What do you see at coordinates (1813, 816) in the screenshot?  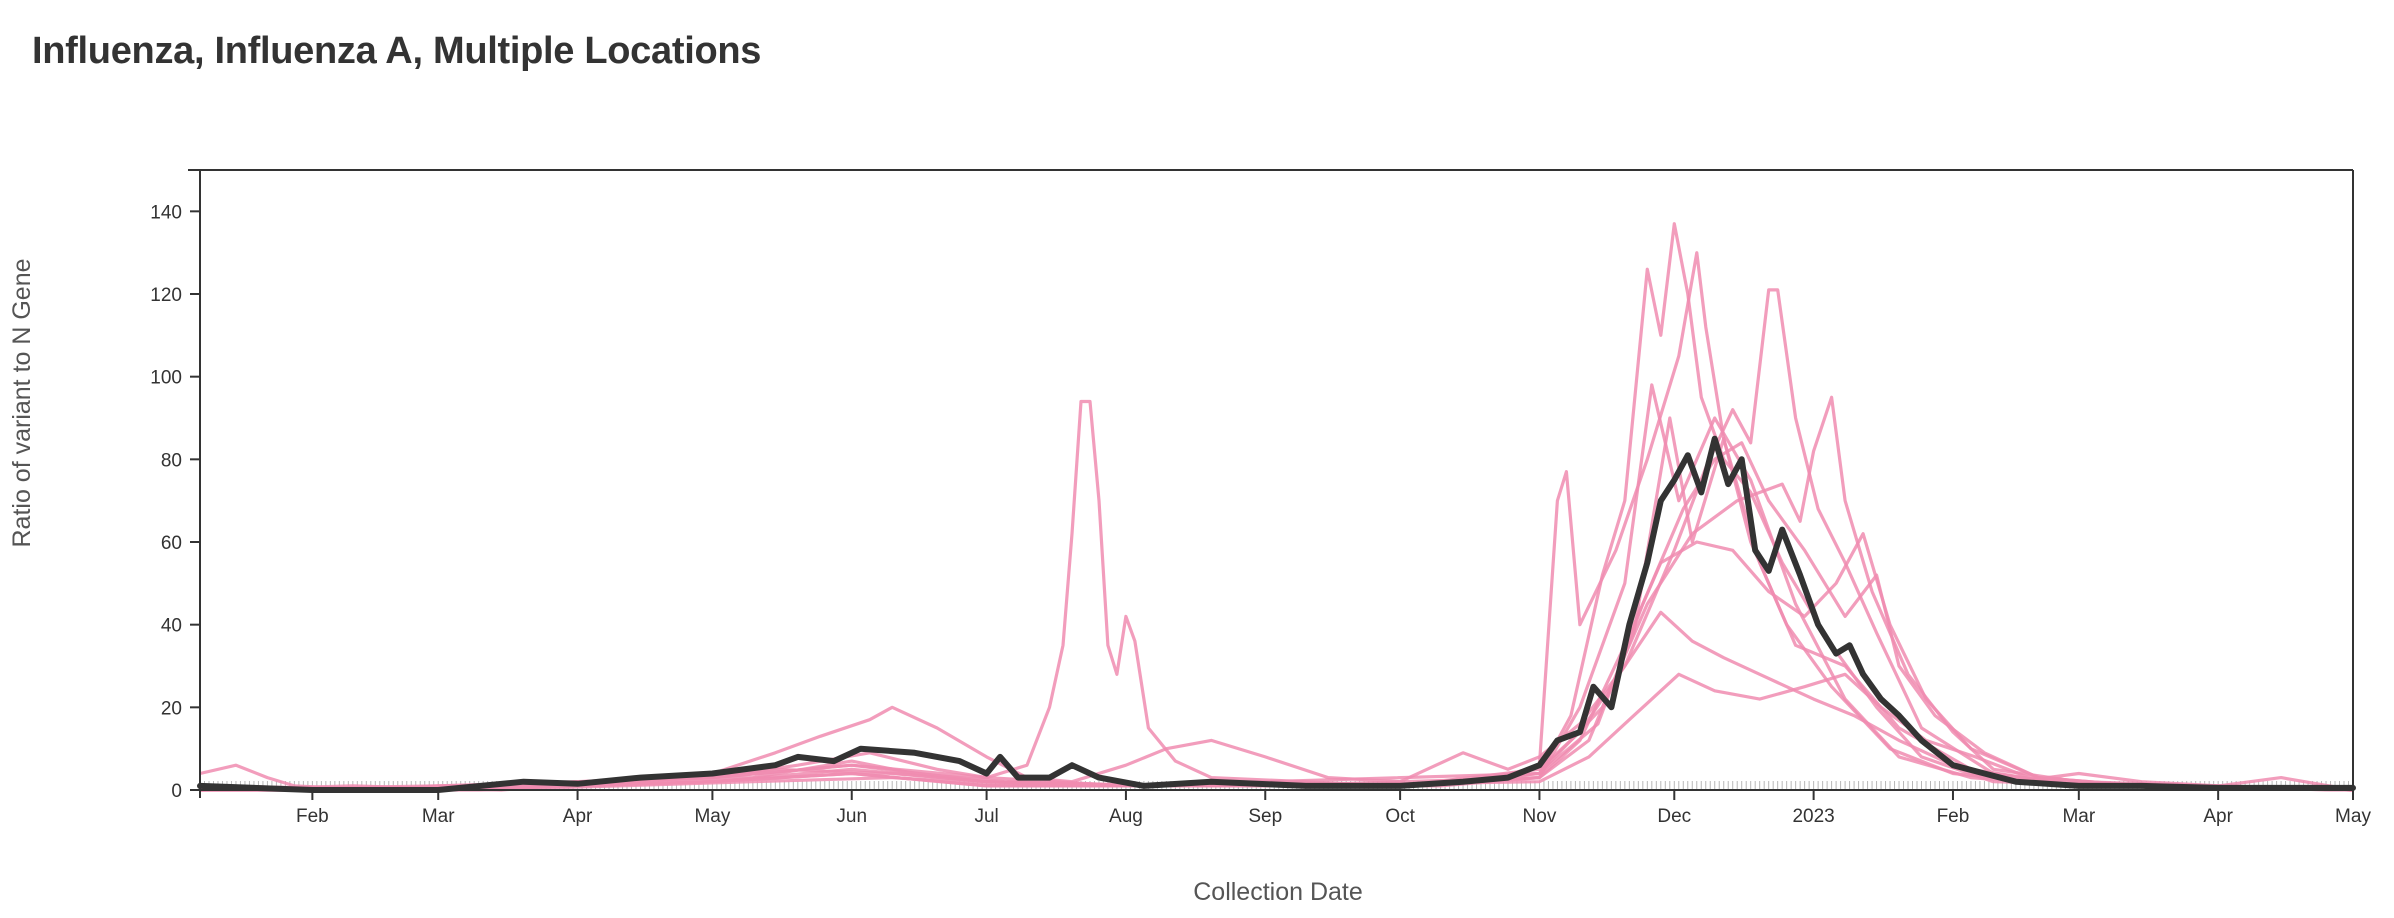 I see `x-tick-label: 2023` at bounding box center [1813, 816].